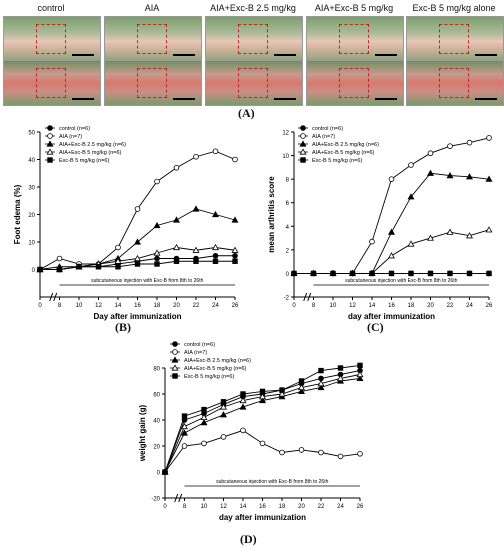  I want to click on photo-column-label: AIA+Exc-B 2.5 mg/kg, so click(253, 8).